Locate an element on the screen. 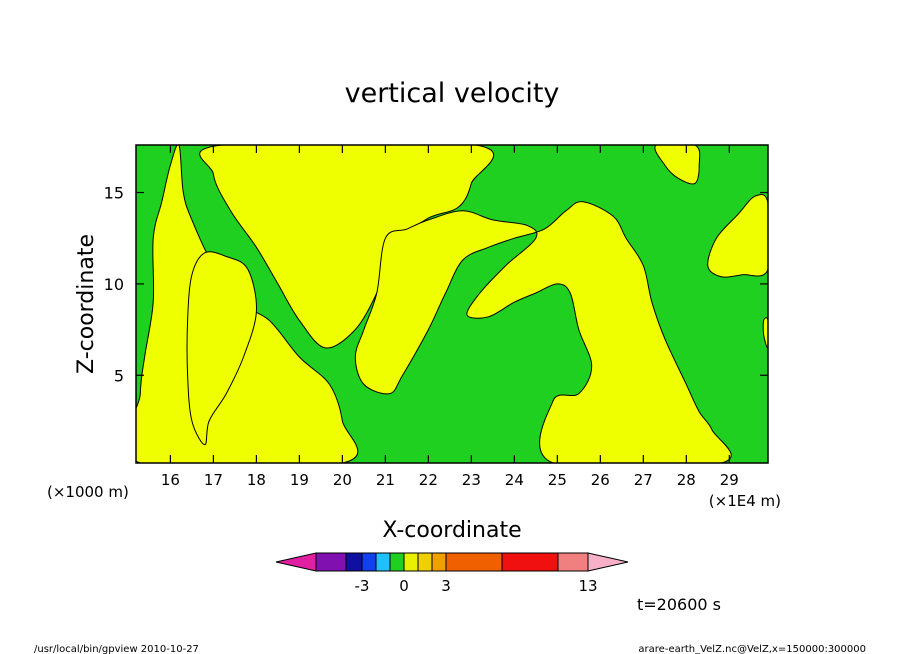 This screenshot has width=904, height=654. x-axis-label: X-coordinate is located at coordinates (451, 530).